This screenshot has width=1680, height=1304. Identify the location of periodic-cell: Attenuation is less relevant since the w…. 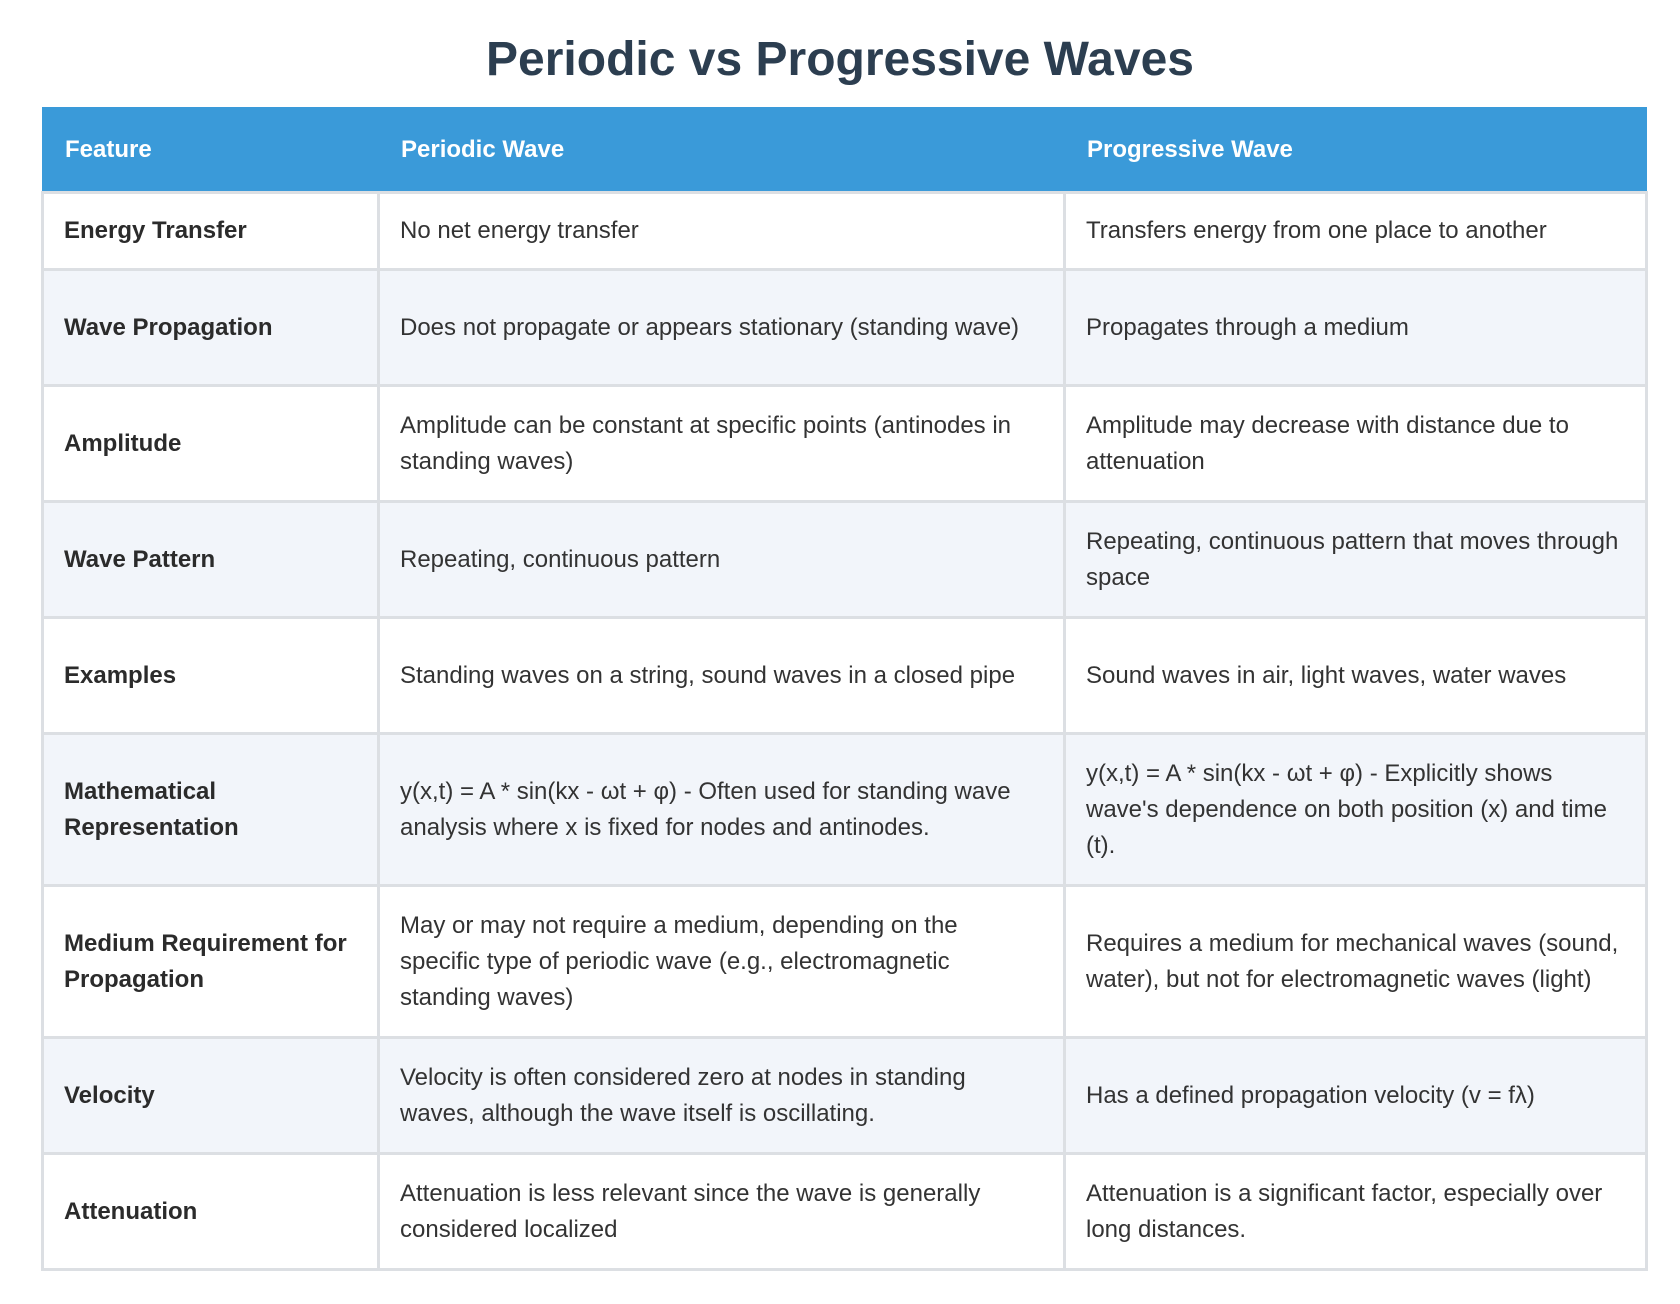
(721, 1211).